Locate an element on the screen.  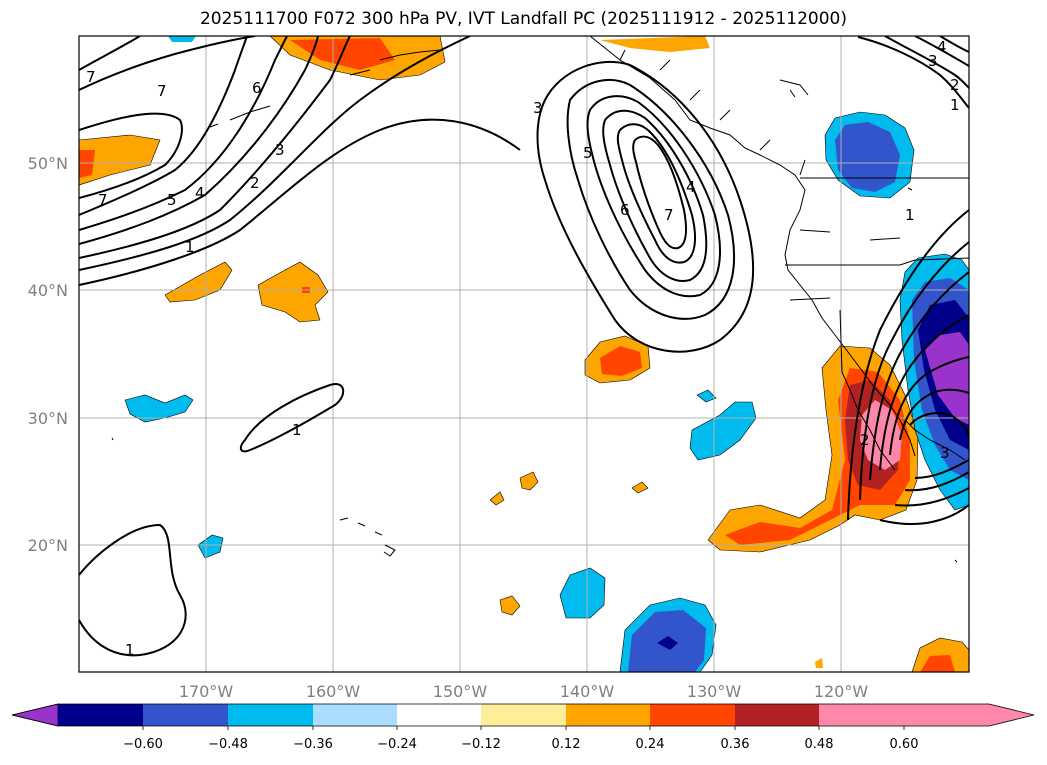
lon-label-130w: 130°W is located at coordinates (714, 691).